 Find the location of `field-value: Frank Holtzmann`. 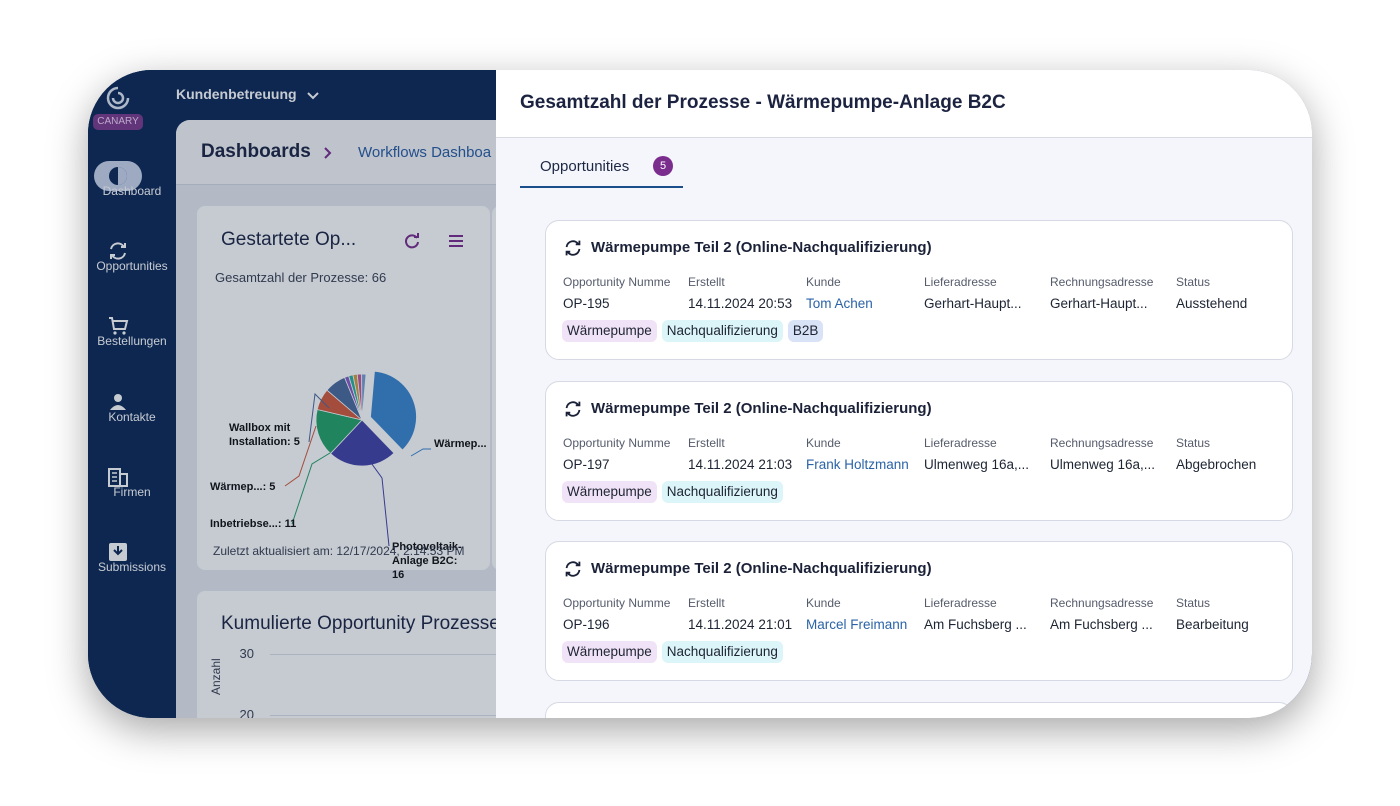

field-value: Frank Holtzmann is located at coordinates (857, 464).